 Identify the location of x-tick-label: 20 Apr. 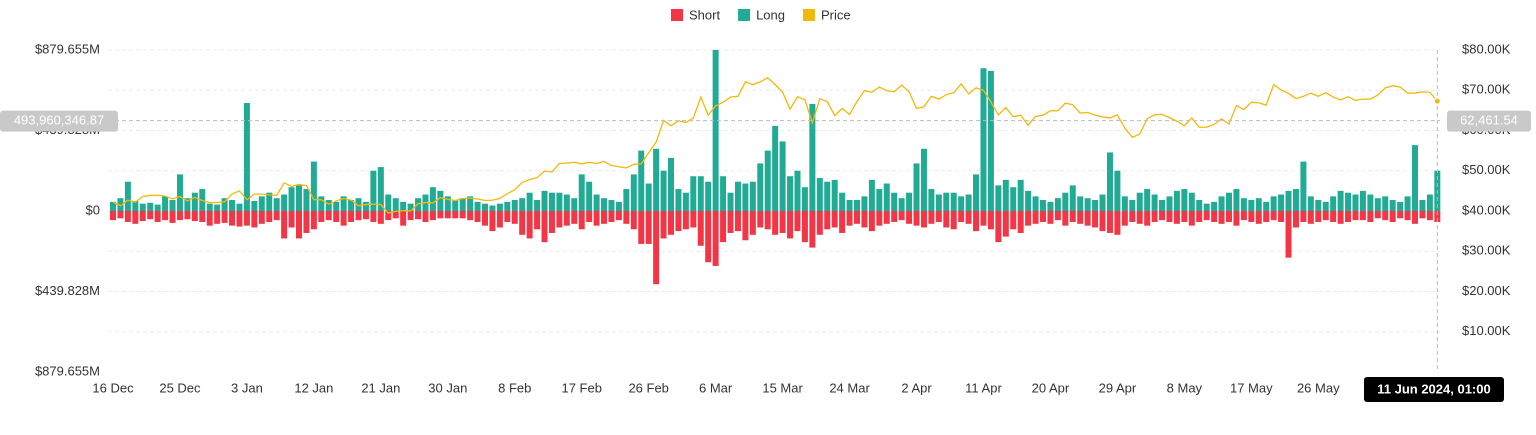
(1051, 387).